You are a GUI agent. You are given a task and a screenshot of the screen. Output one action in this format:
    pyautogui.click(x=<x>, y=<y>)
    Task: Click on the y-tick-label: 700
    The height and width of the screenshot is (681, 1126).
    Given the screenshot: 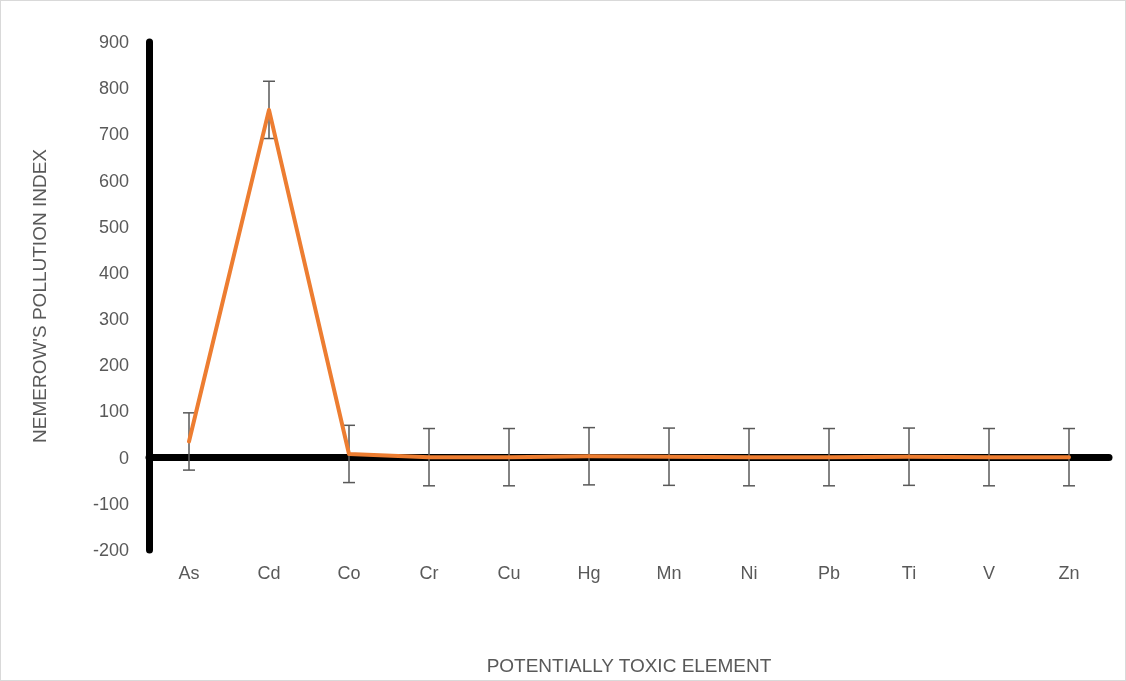 What is the action you would take?
    pyautogui.click(x=113, y=134)
    